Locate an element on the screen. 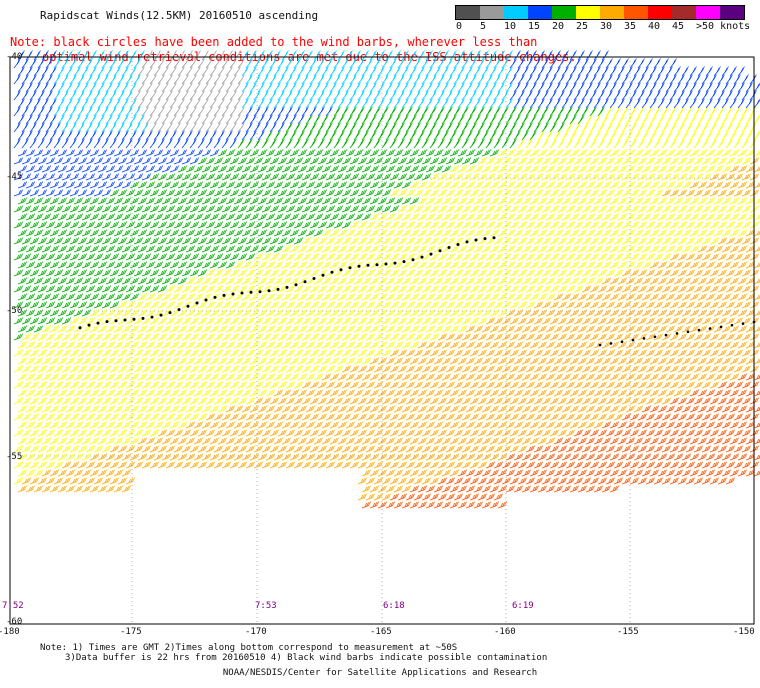 The image size is (760, 688). pass-time-label: 6:18 is located at coordinates (394, 606).